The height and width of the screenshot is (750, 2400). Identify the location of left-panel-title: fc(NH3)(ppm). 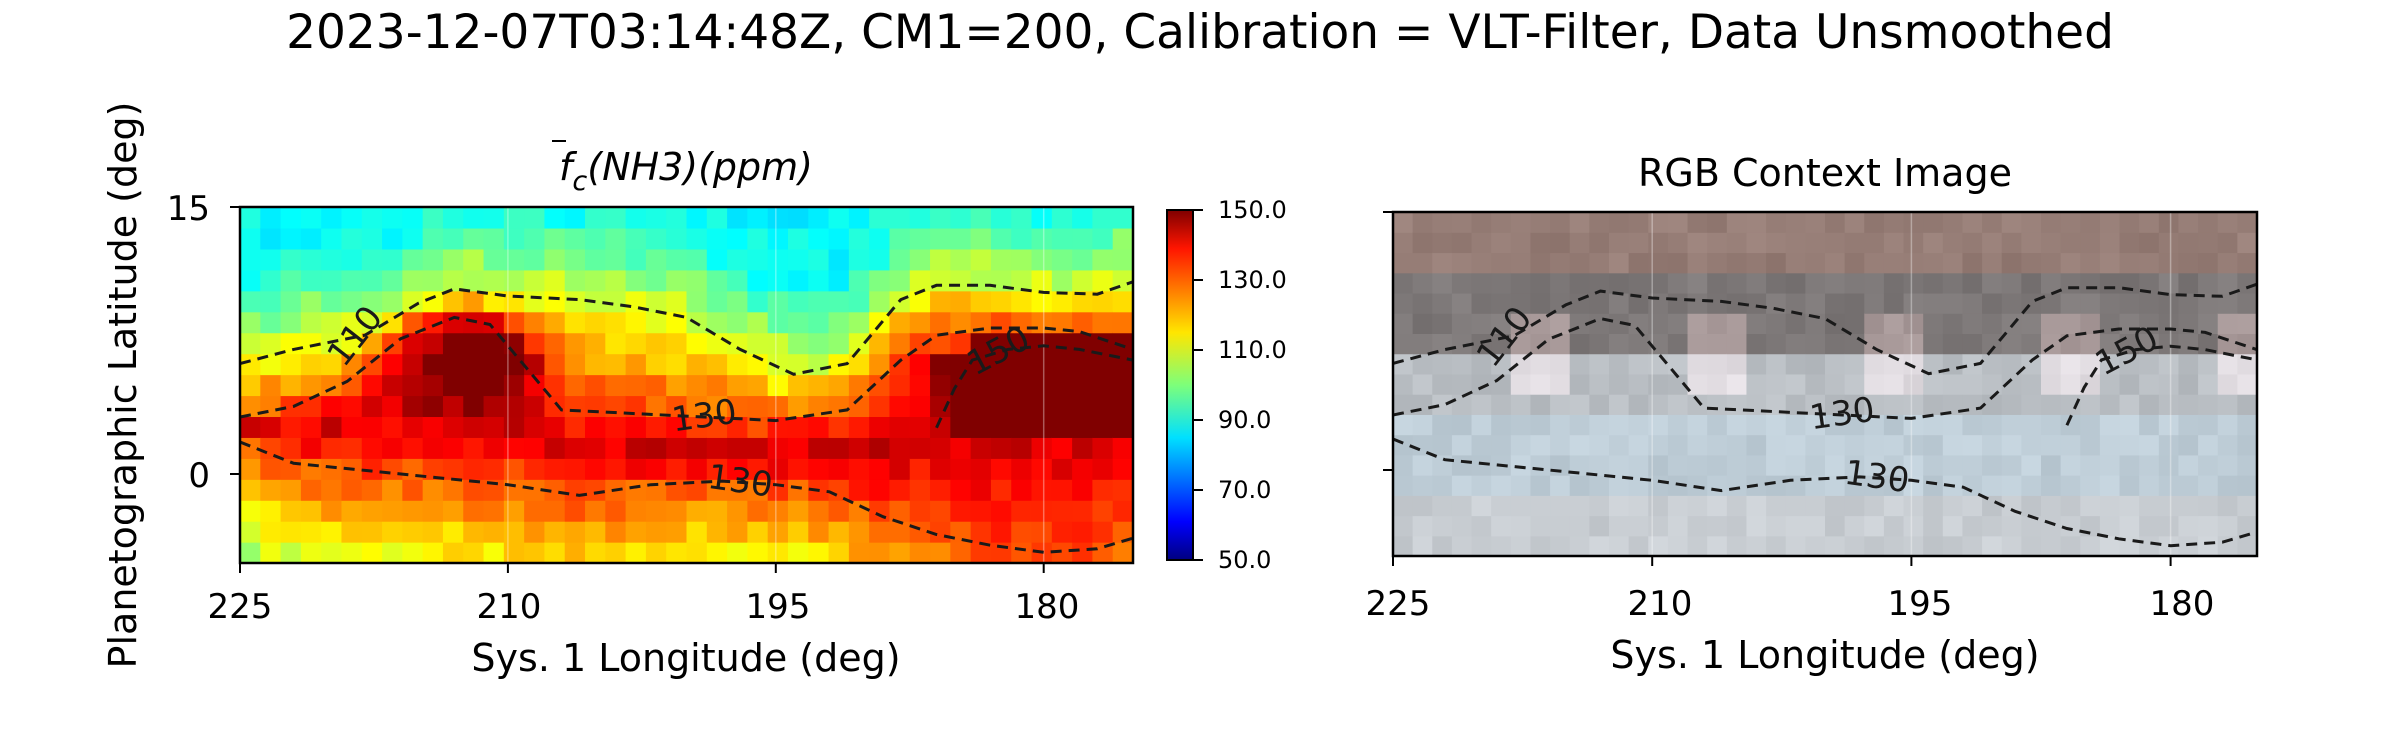
(686, 171).